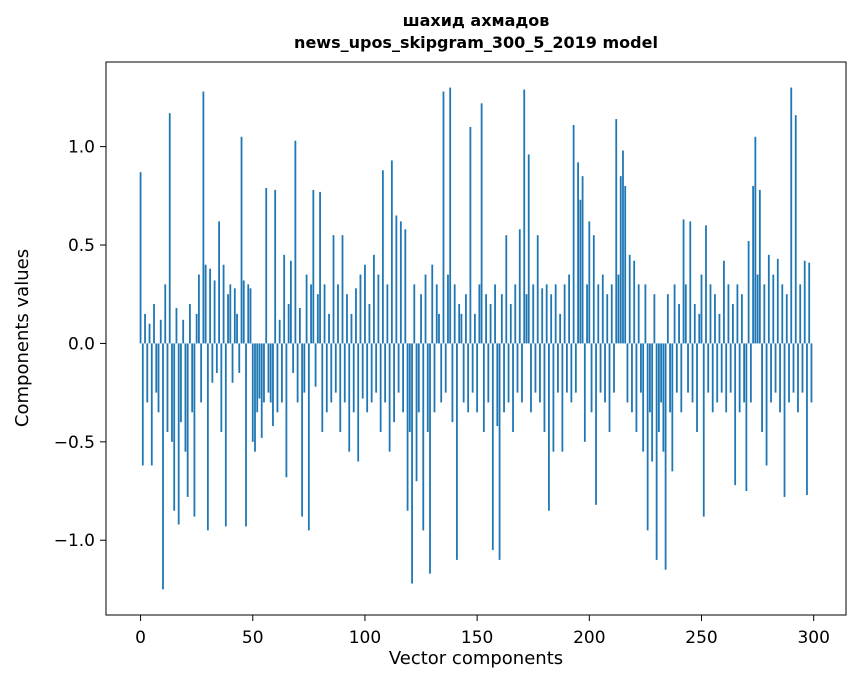 Image resolution: width=867 pixels, height=696 pixels. What do you see at coordinates (74, 443) in the screenshot?
I see `y-tick-label: −0.5` at bounding box center [74, 443].